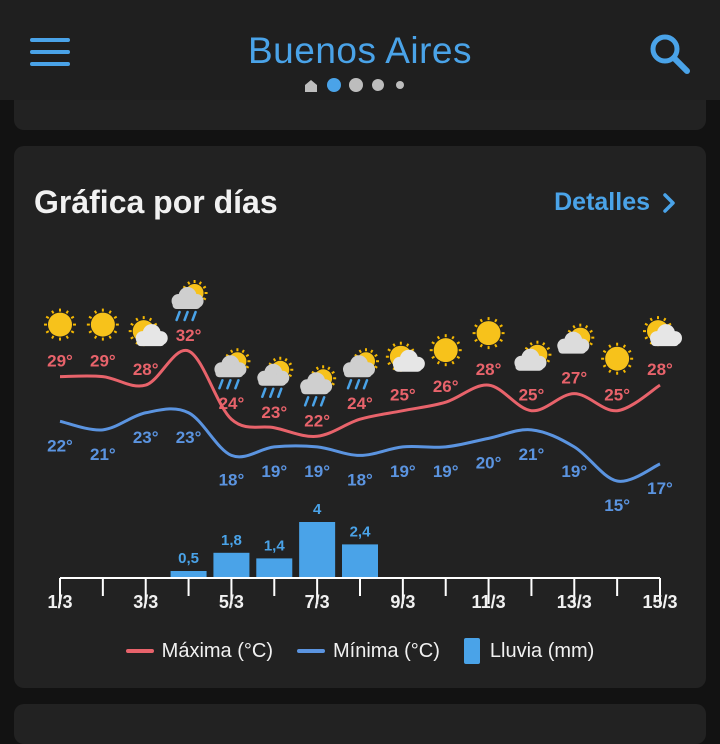 This screenshot has height=744, width=720. What do you see at coordinates (446, 386) in the screenshot?
I see `max-temp-label: 26°` at bounding box center [446, 386].